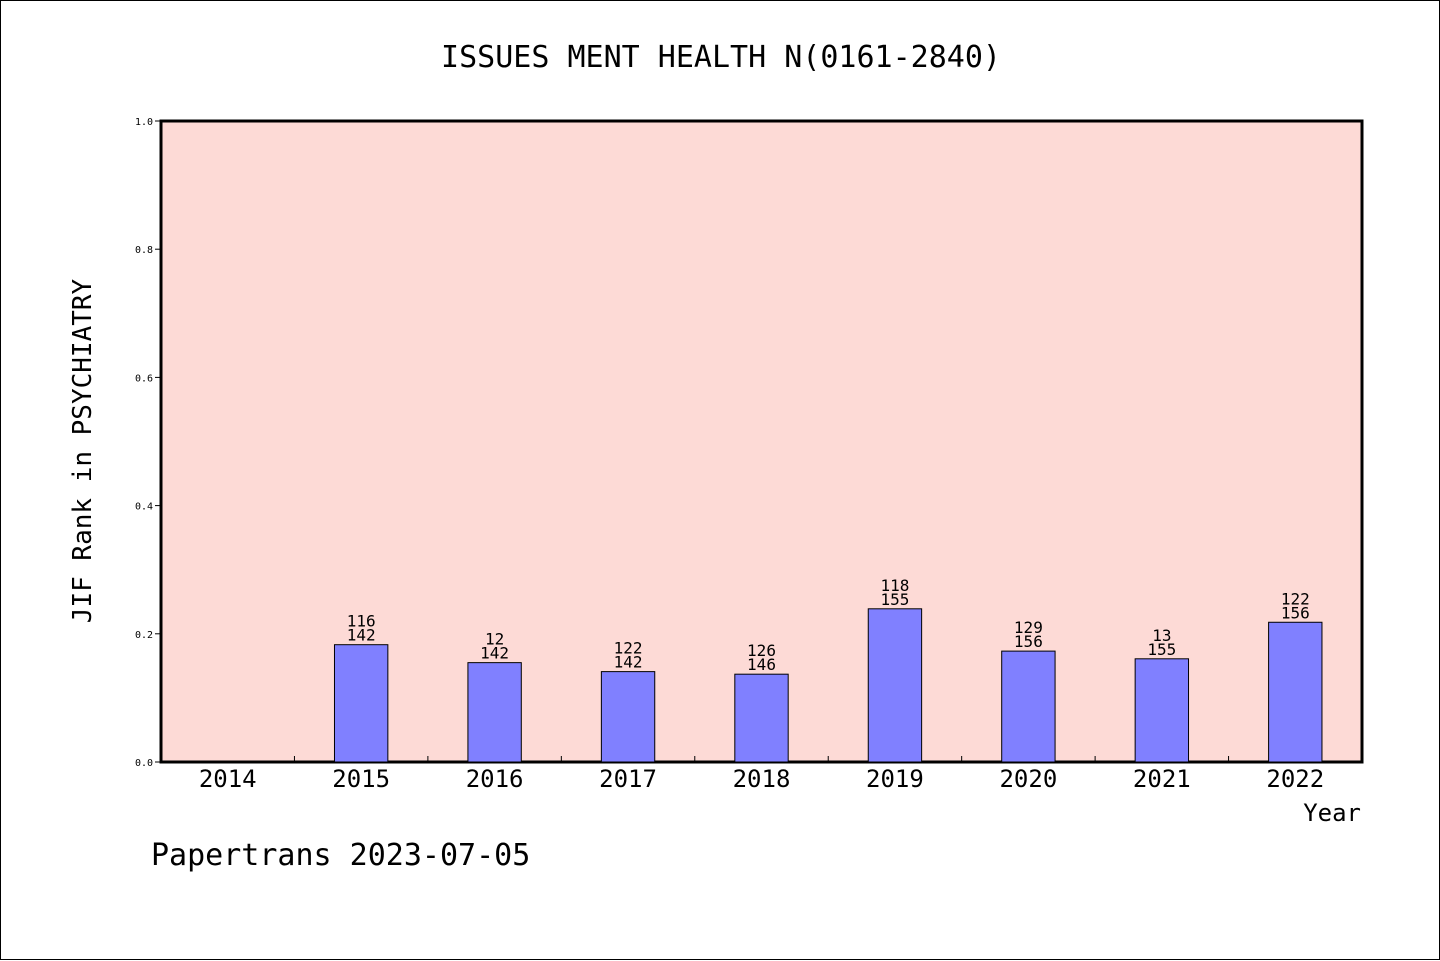  What do you see at coordinates (495, 779) in the screenshot?
I see `x-tick-label: 2016` at bounding box center [495, 779].